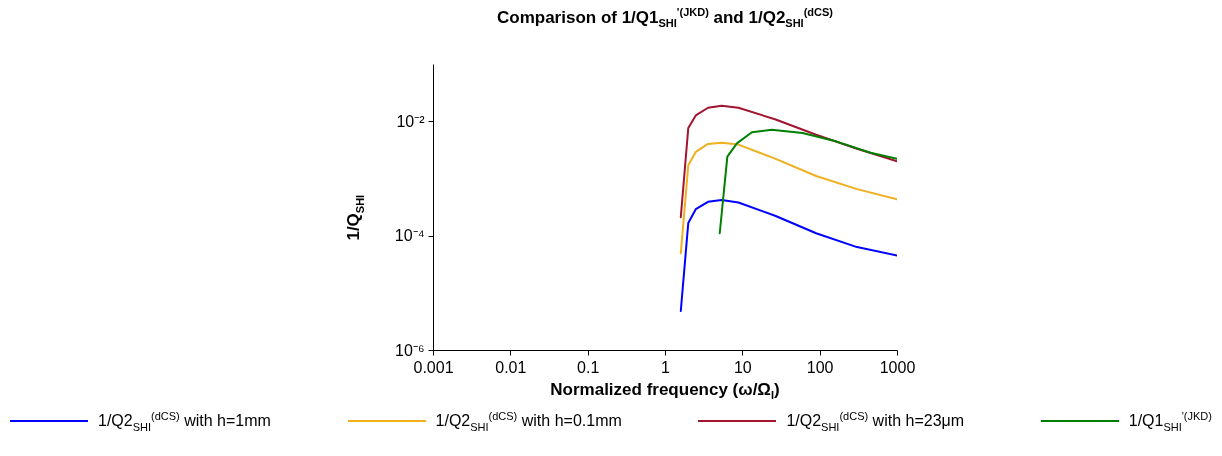  I want to click on x-tick-label: 0.01, so click(511, 367).